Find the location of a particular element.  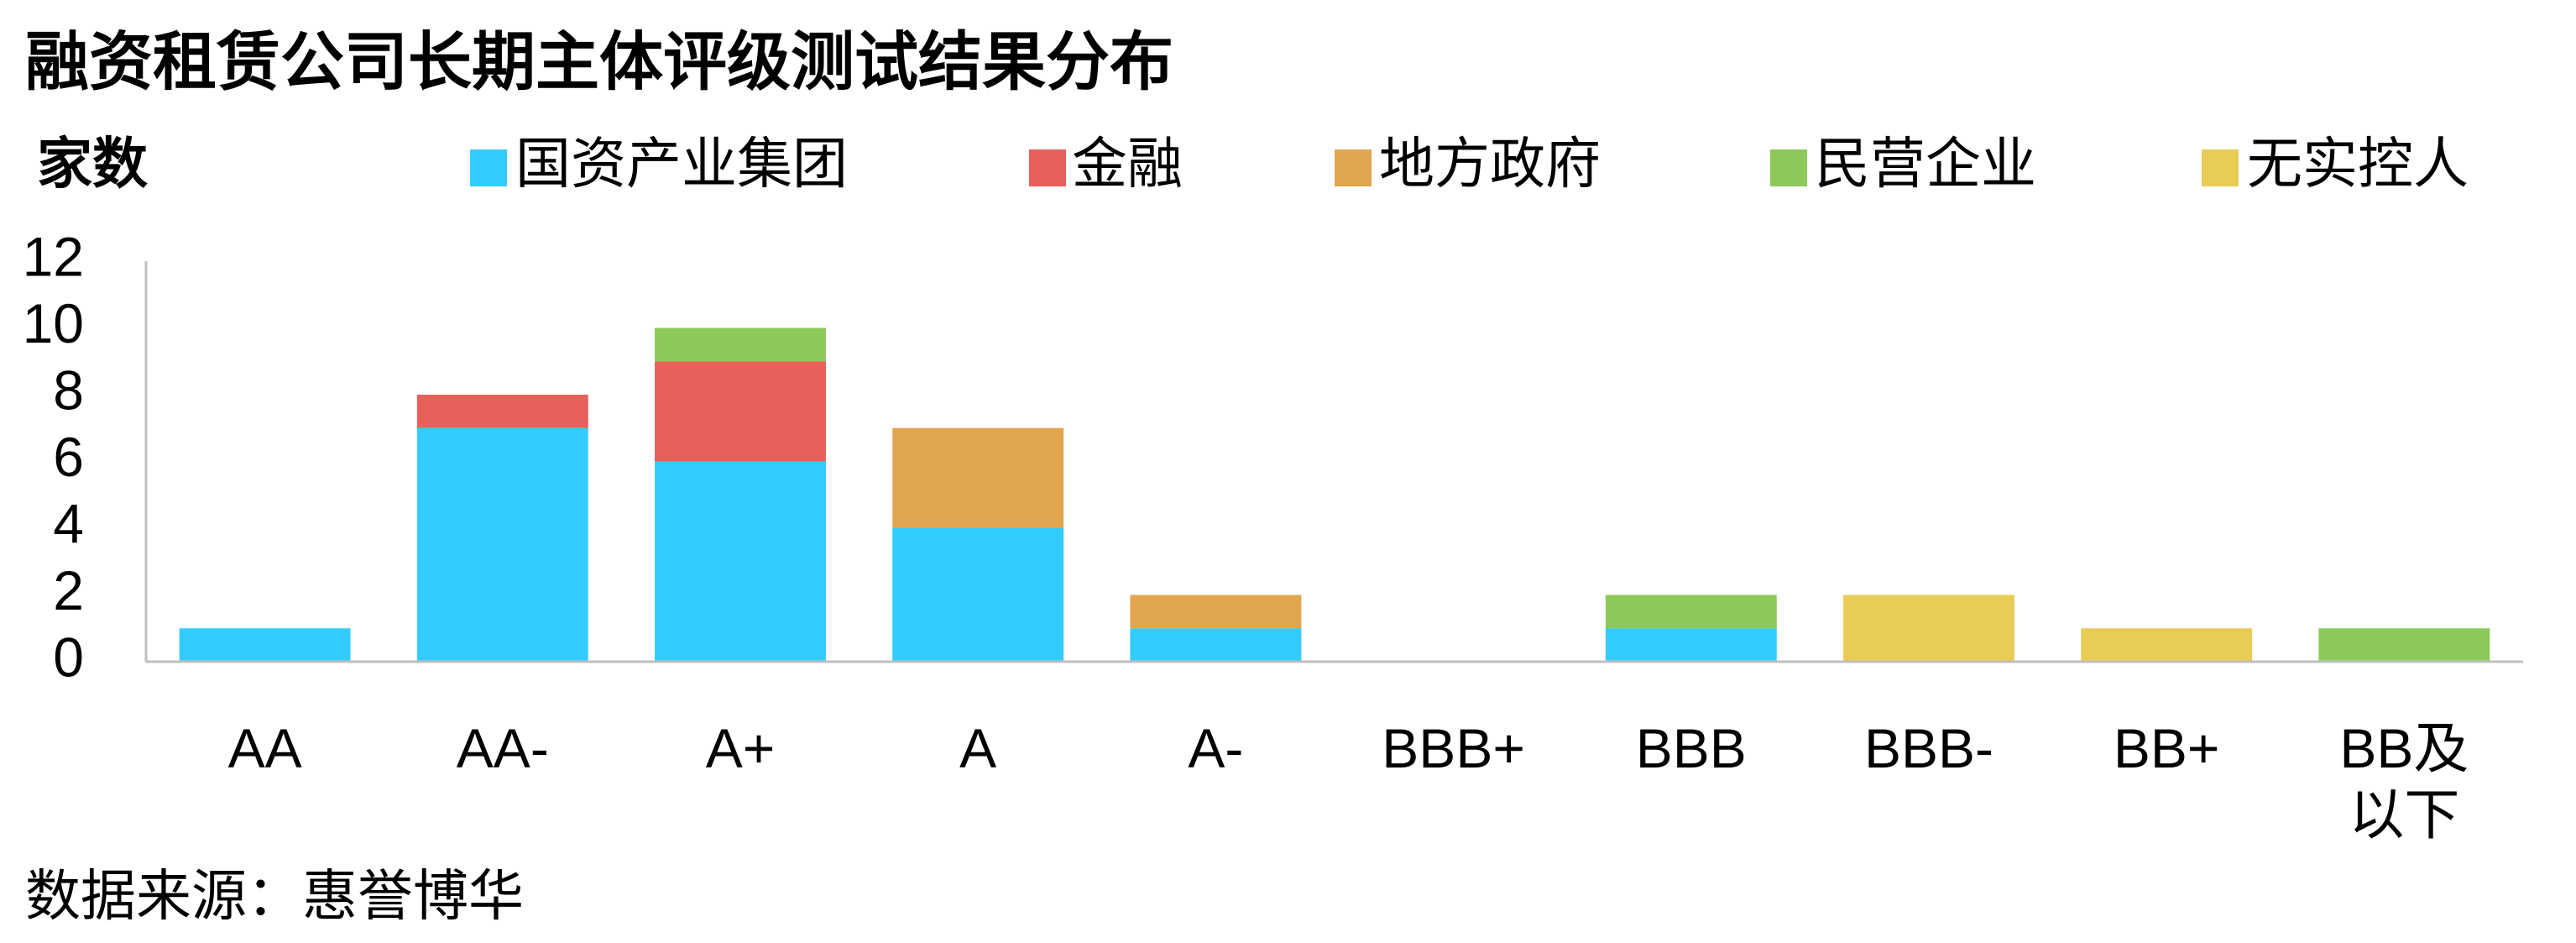

x-tick-label: AA is located at coordinates (264, 748).